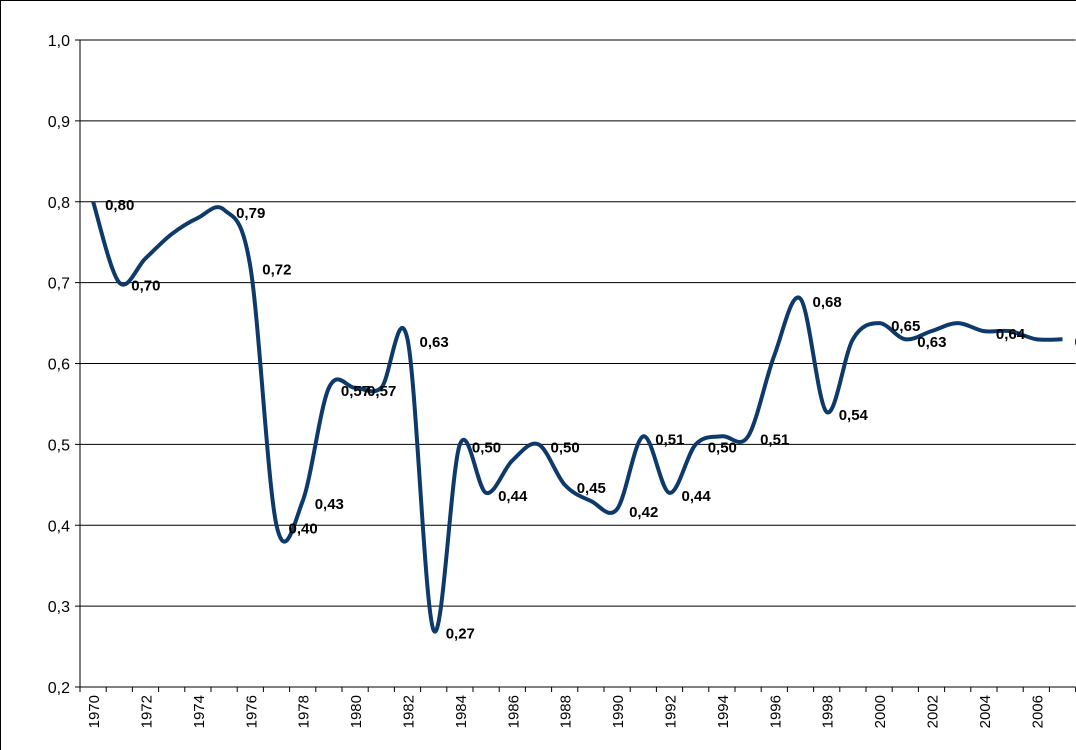 The image size is (1076, 750). What do you see at coordinates (671, 711) in the screenshot?
I see `x-tick-label: 1992` at bounding box center [671, 711].